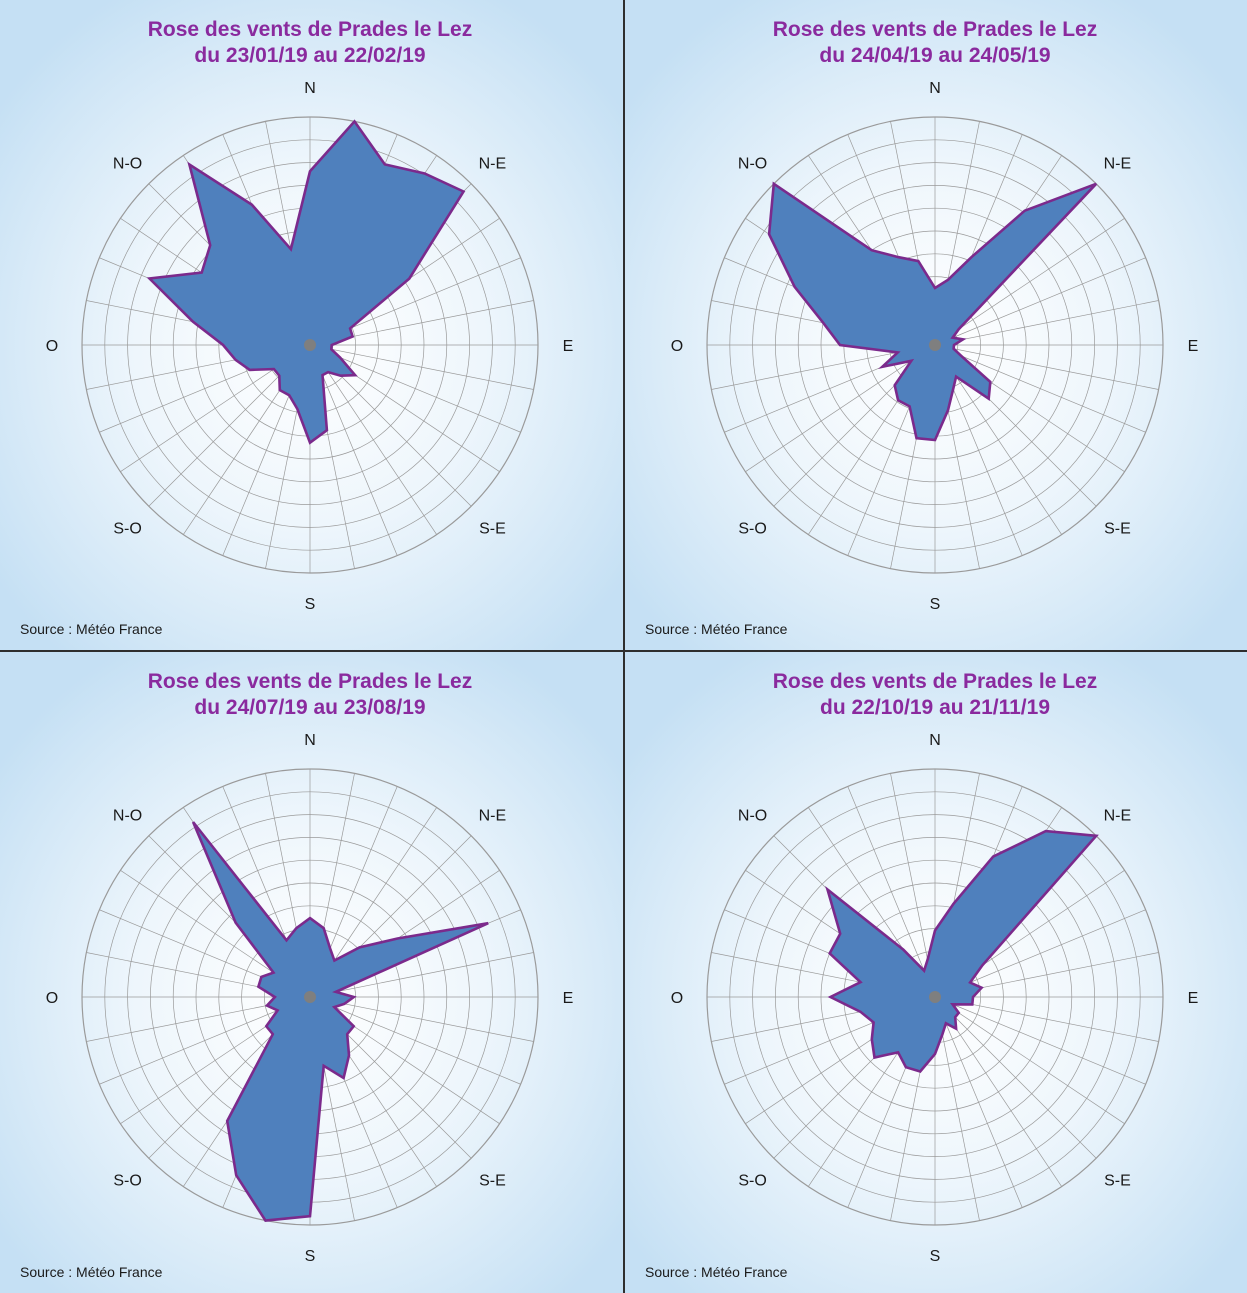  Describe the element at coordinates (935, 707) in the screenshot. I see `chart-subtitle: du 22/10/19 au 21/11/19` at that location.